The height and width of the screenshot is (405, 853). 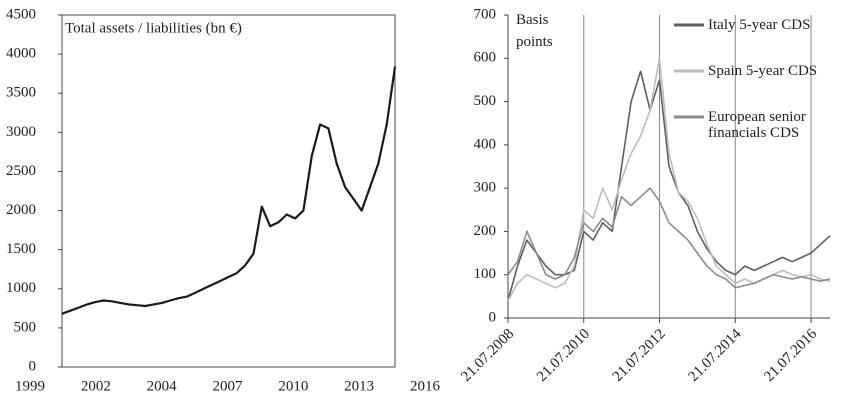 I want to click on y-tick-label: 600, so click(x=485, y=58).